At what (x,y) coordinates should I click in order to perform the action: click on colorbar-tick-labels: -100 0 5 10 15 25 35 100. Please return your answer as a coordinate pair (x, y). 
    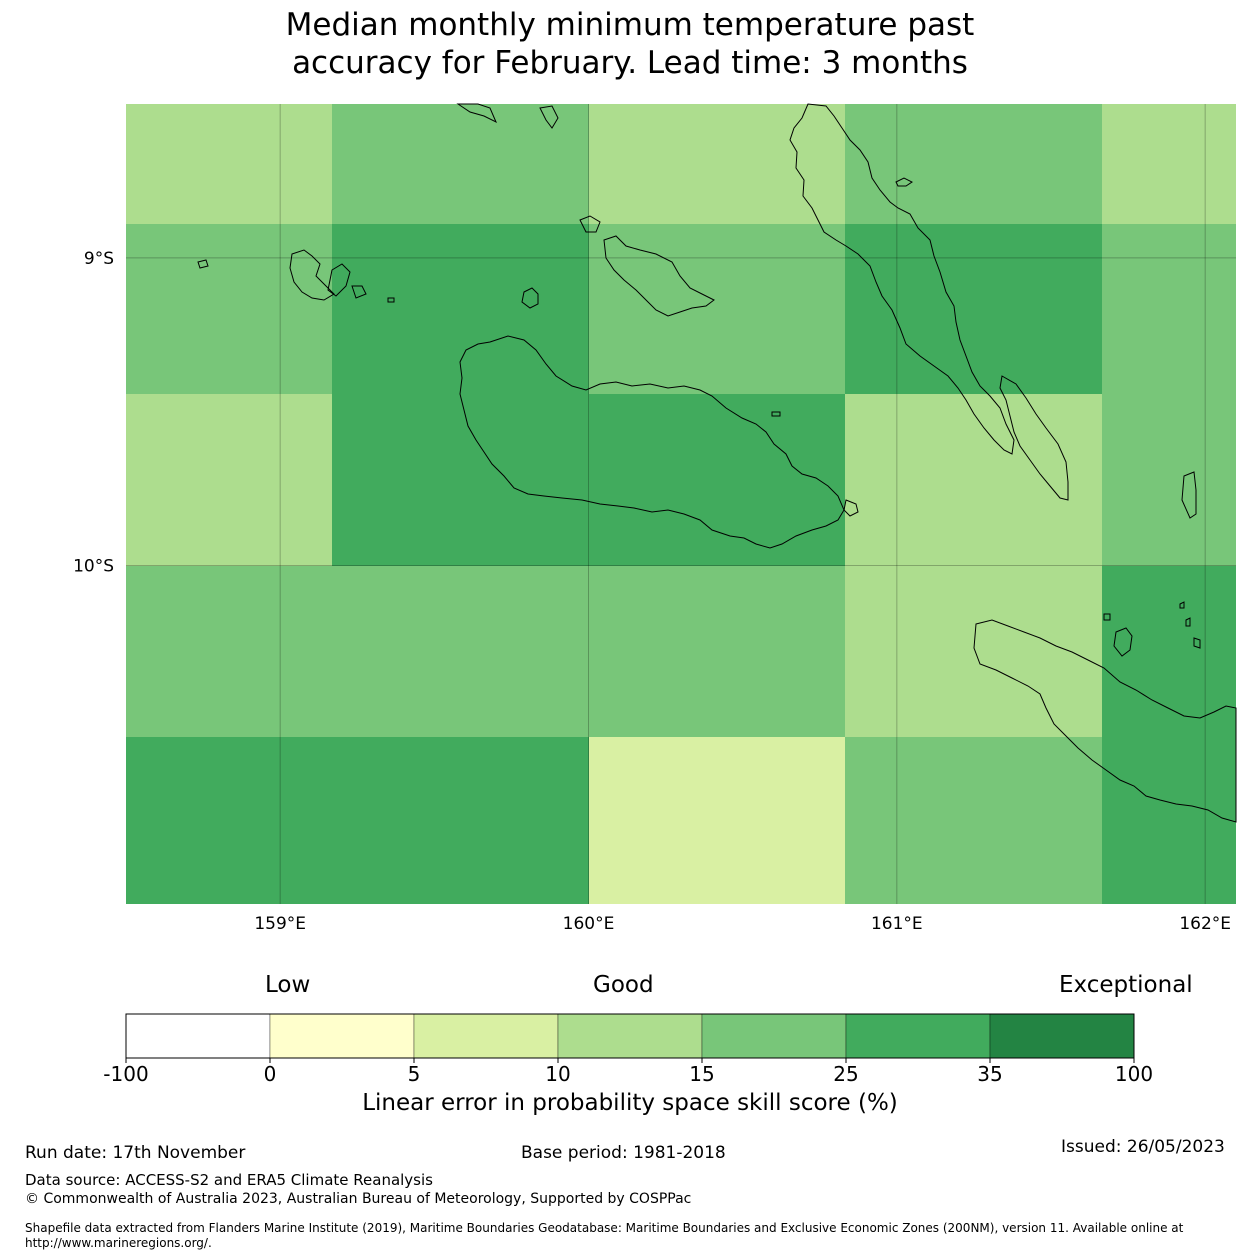
    Looking at the image, I should click on (628, 1072).